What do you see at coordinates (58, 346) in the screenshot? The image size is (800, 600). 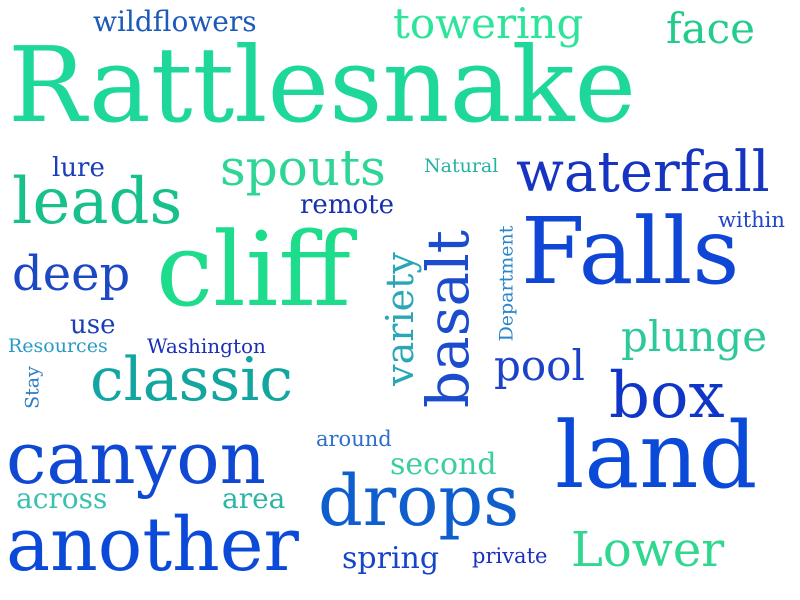 I see `word-resources: Resources` at bounding box center [58, 346].